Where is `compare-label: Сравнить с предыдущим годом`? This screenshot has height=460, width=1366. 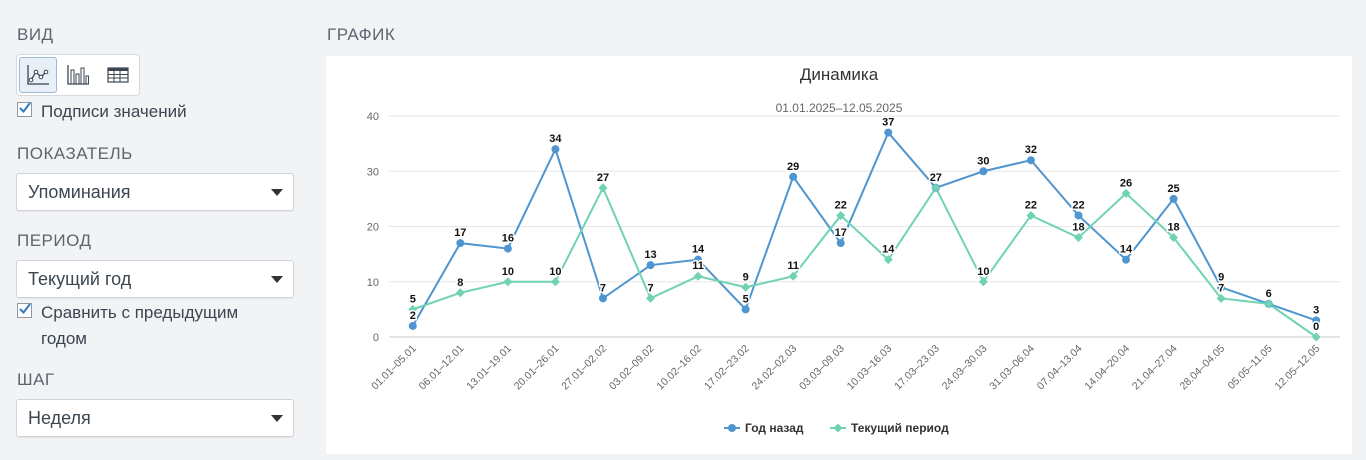 compare-label: Сравнить с предыдущим годом is located at coordinates (139, 326).